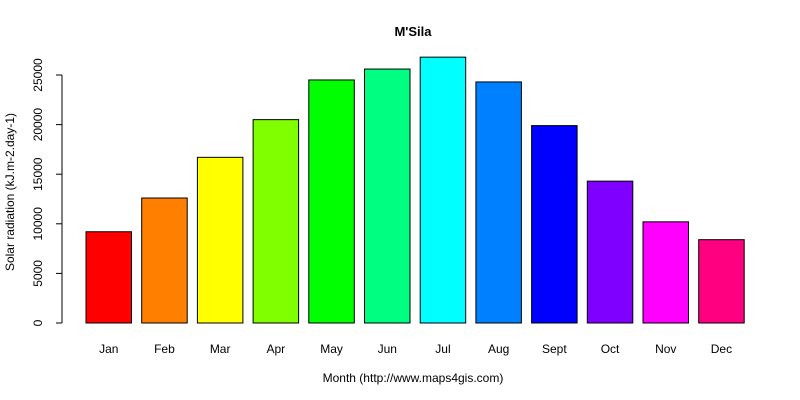 The width and height of the screenshot is (800, 400). What do you see at coordinates (108, 349) in the screenshot?
I see `x-tick-label: Jan` at bounding box center [108, 349].